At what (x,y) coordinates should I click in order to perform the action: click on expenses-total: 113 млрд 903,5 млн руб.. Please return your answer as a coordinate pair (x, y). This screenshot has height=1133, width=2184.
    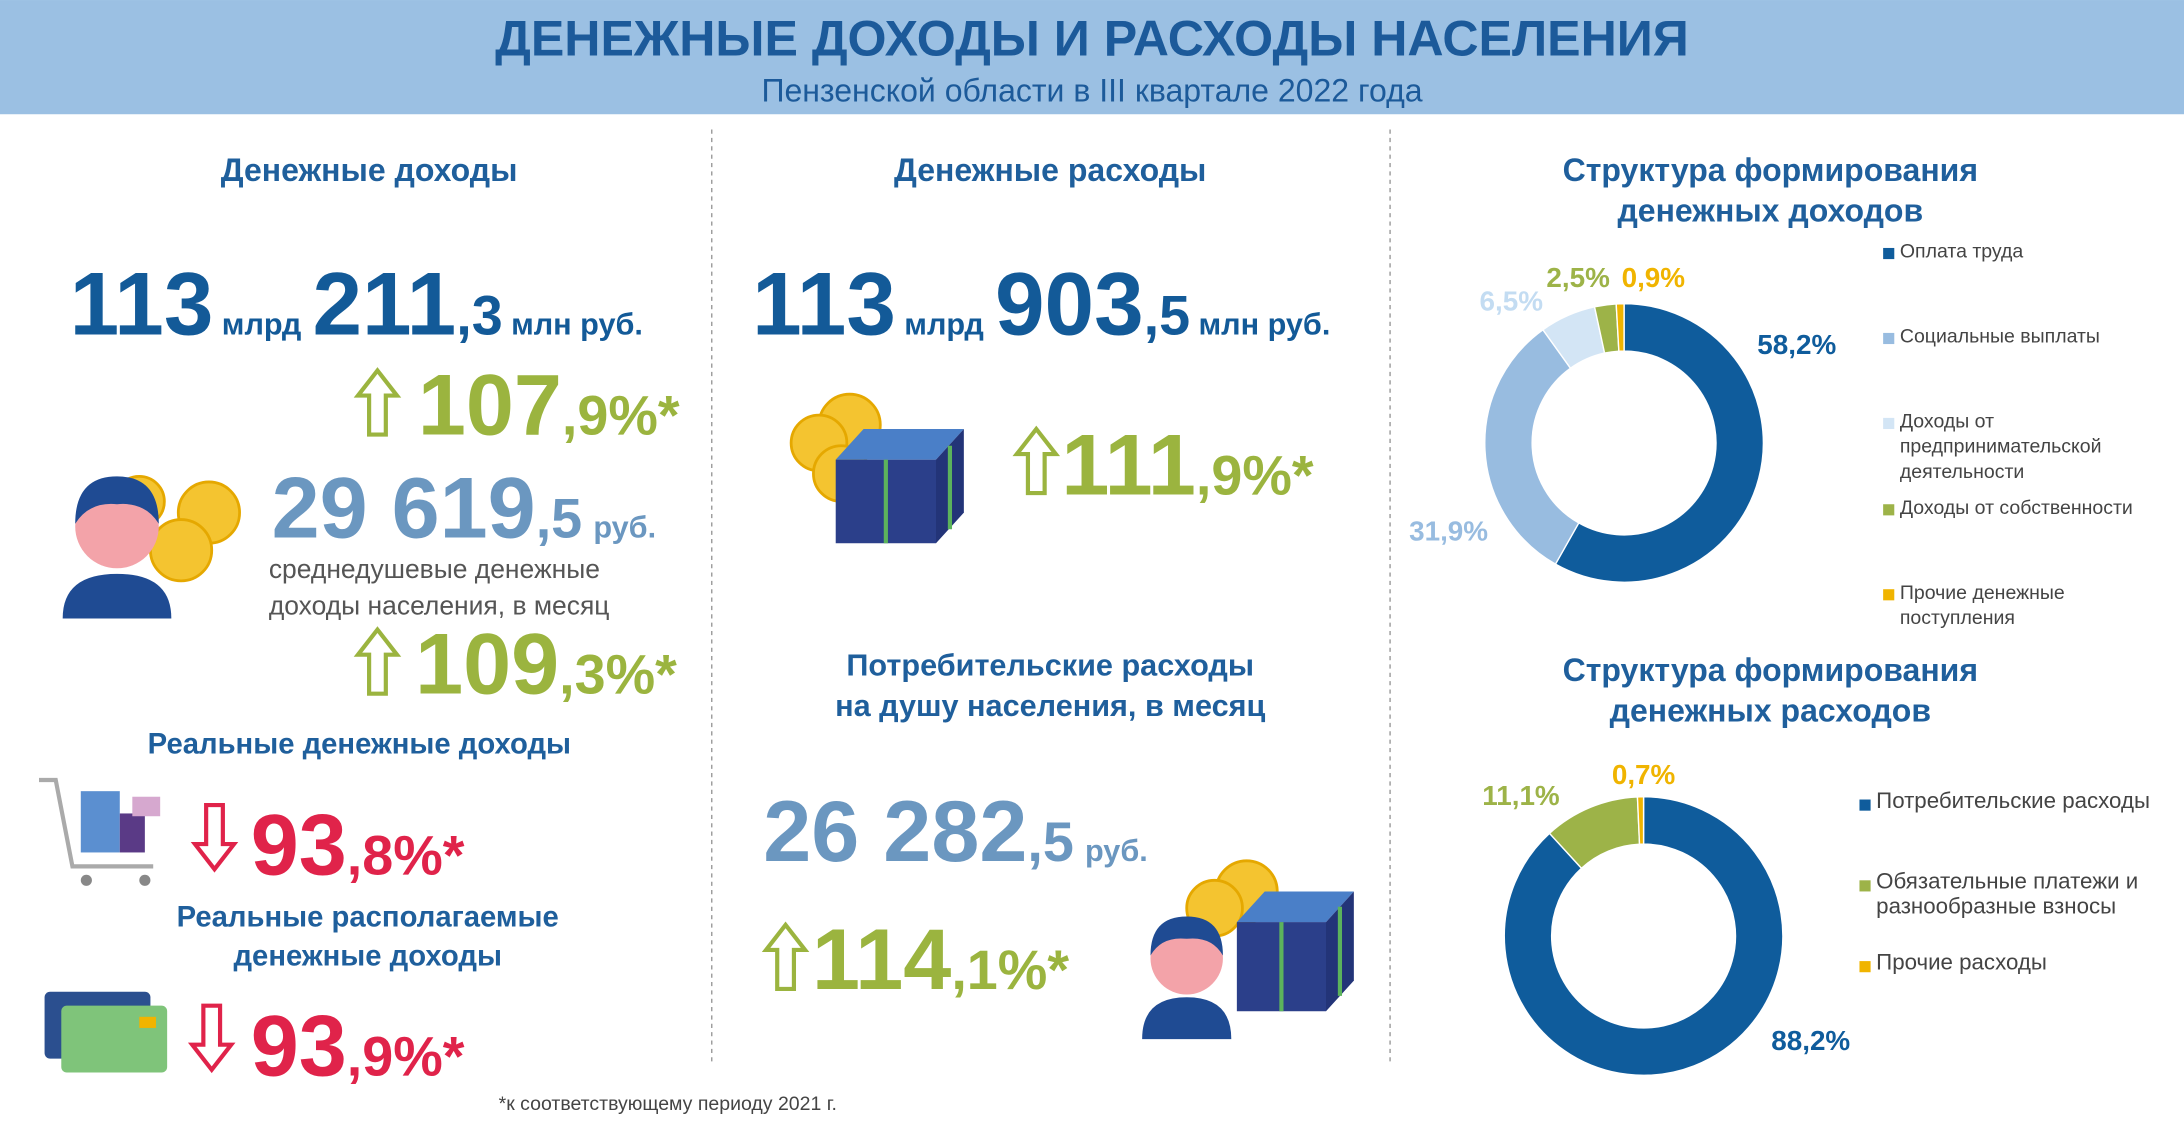
    Looking at the image, I should click on (1041, 303).